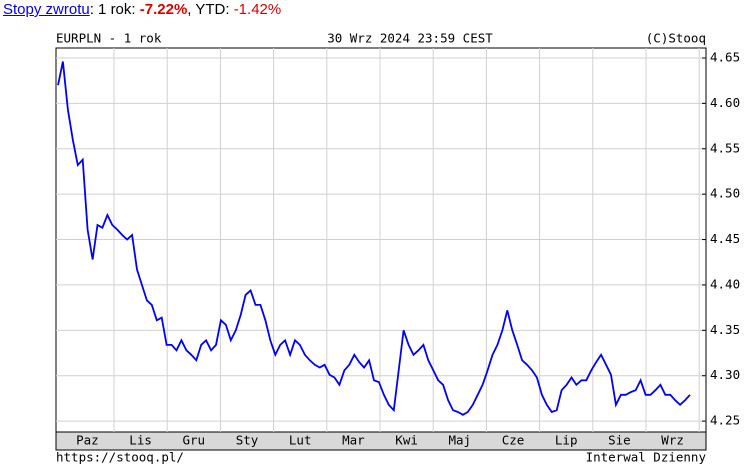  What do you see at coordinates (120, 457) in the screenshot?
I see `footer-url: https://stooq.pl/` at bounding box center [120, 457].